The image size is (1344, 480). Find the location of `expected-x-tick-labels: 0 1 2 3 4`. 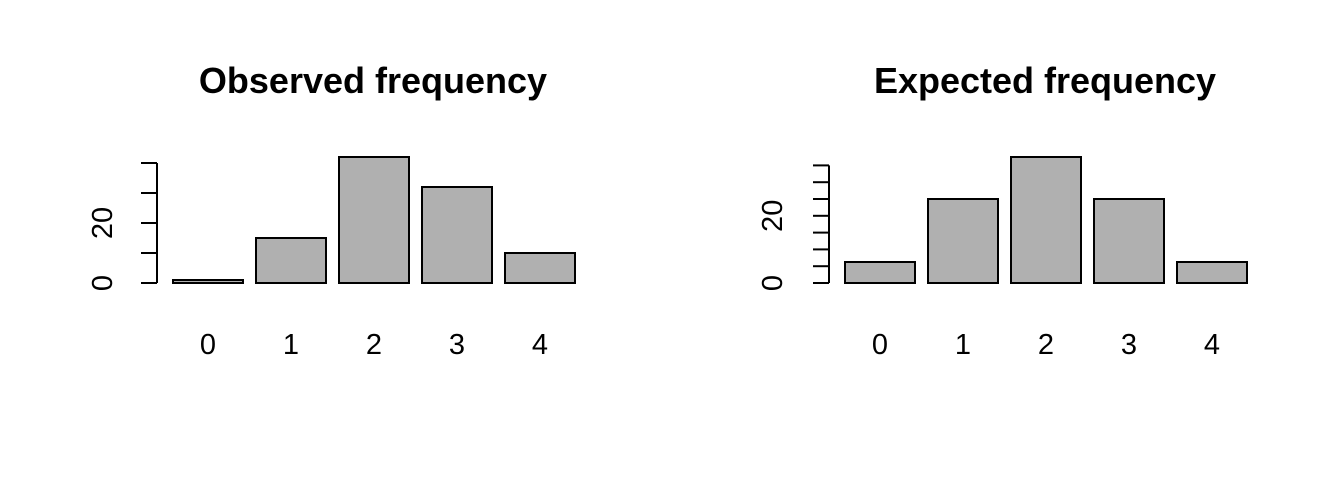

expected-x-tick-labels: 0 1 2 3 4 is located at coordinates (1046, 345).